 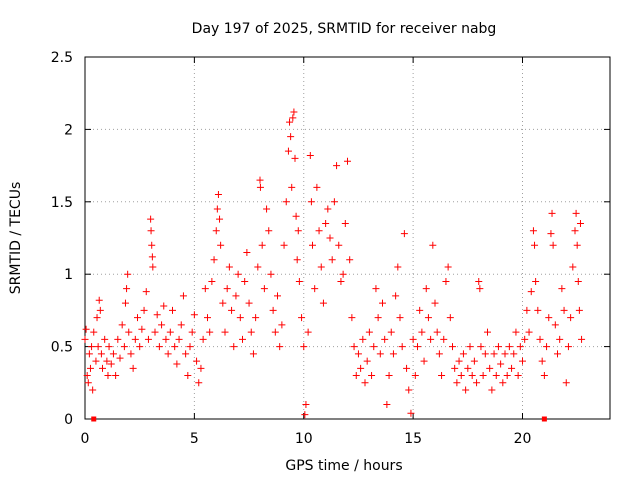 I want to click on y-tick-label: 0.5, so click(x=62, y=348).